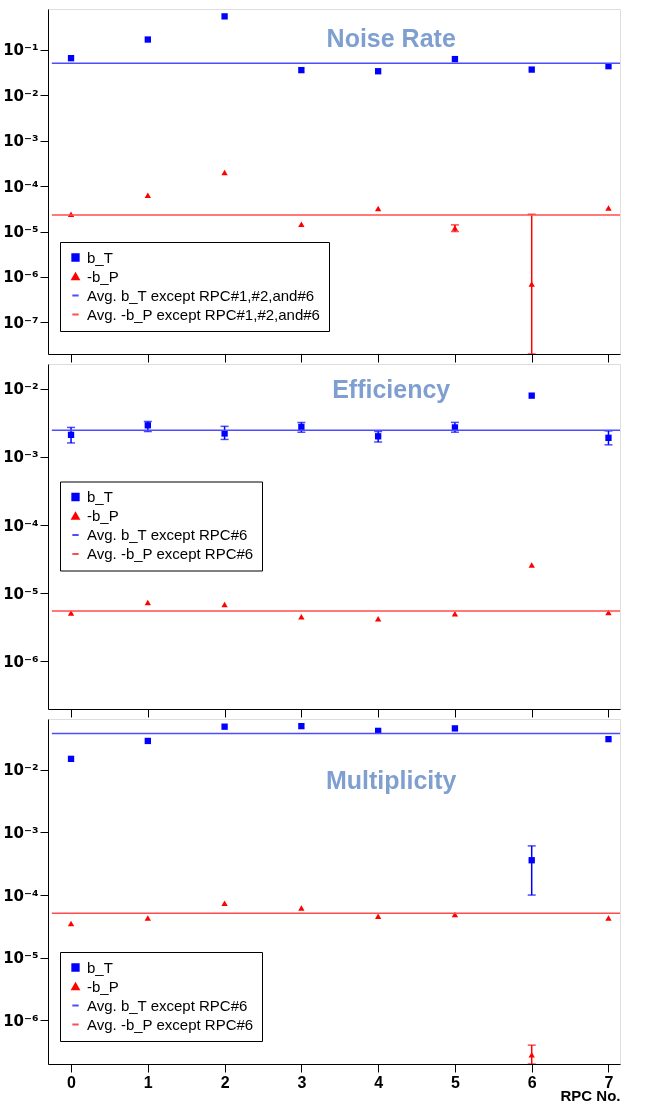 The width and height of the screenshot is (648, 1120). Describe the element at coordinates (72, 1082) in the screenshot. I see `x-tick-label: 0` at that location.